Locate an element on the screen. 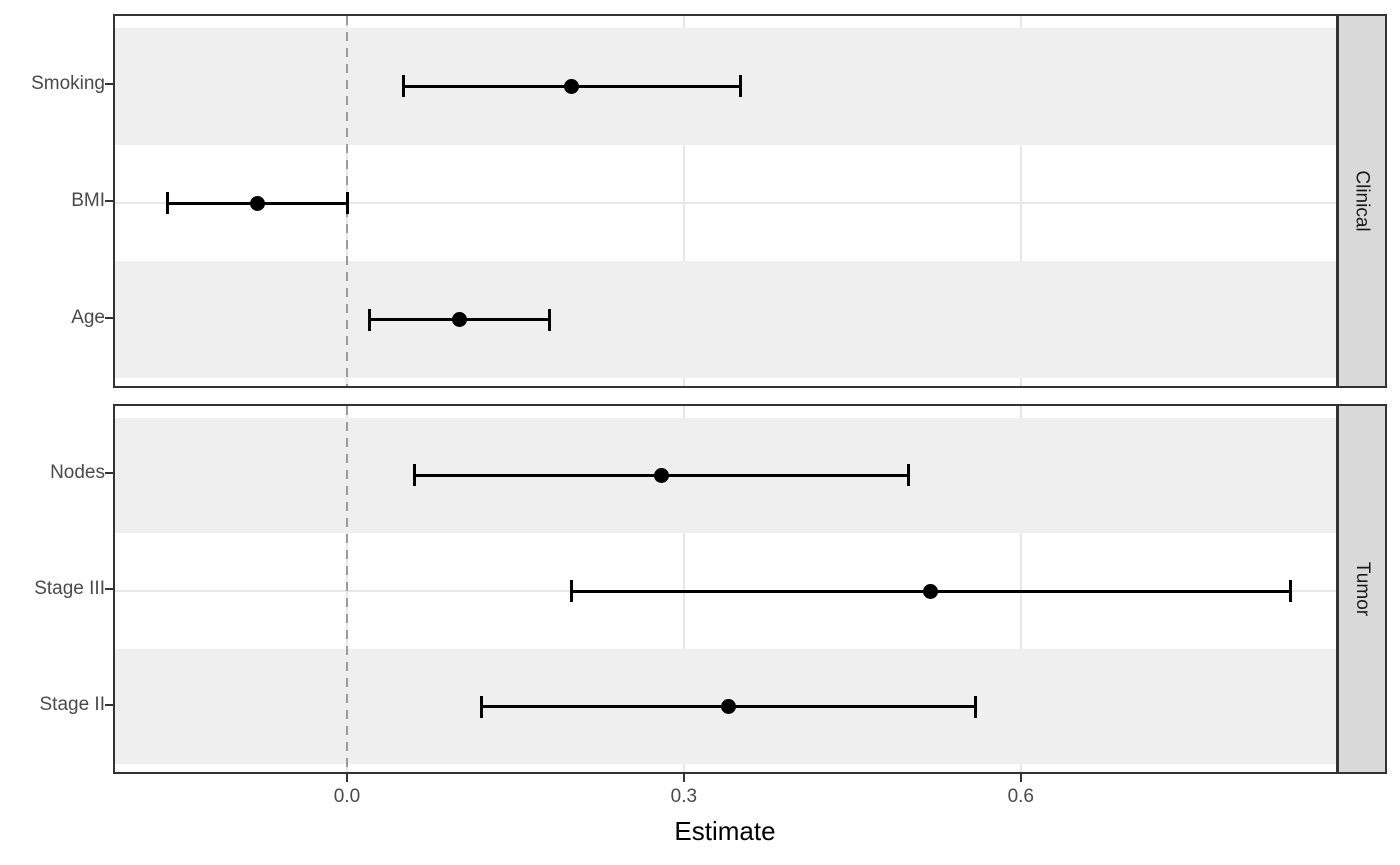 This screenshot has height=865, width=1400. category-label: Smoking is located at coordinates (68, 84).